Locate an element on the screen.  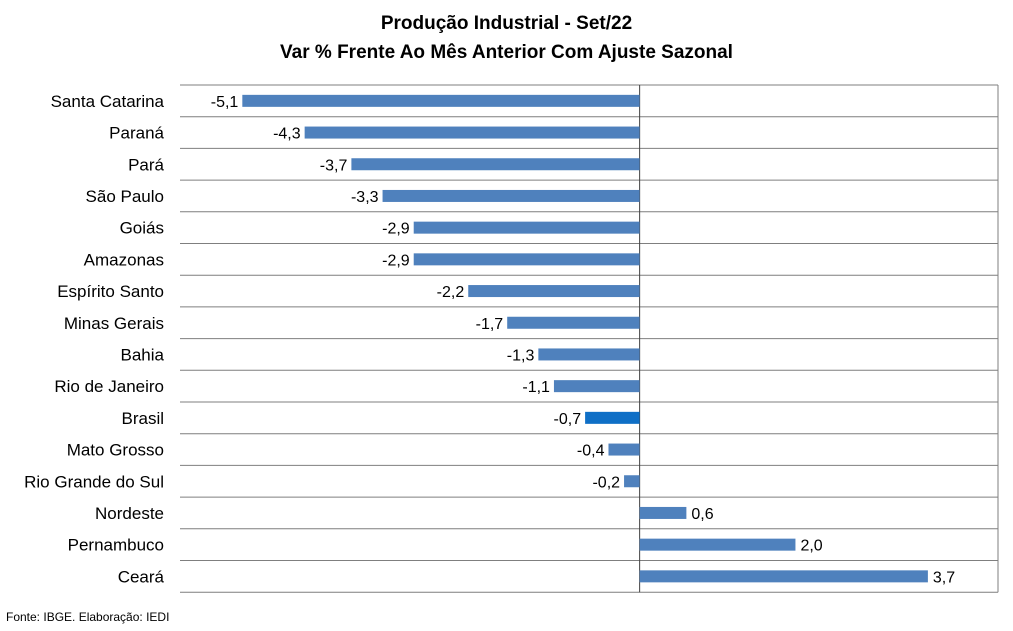
bar-minas-gerais is located at coordinates (573, 322).